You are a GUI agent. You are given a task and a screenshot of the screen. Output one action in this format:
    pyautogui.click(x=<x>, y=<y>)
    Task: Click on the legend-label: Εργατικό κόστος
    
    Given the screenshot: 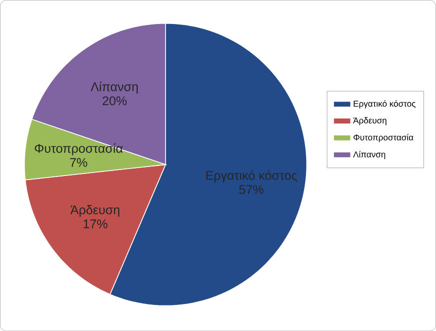 What is the action you would take?
    pyautogui.click(x=385, y=104)
    